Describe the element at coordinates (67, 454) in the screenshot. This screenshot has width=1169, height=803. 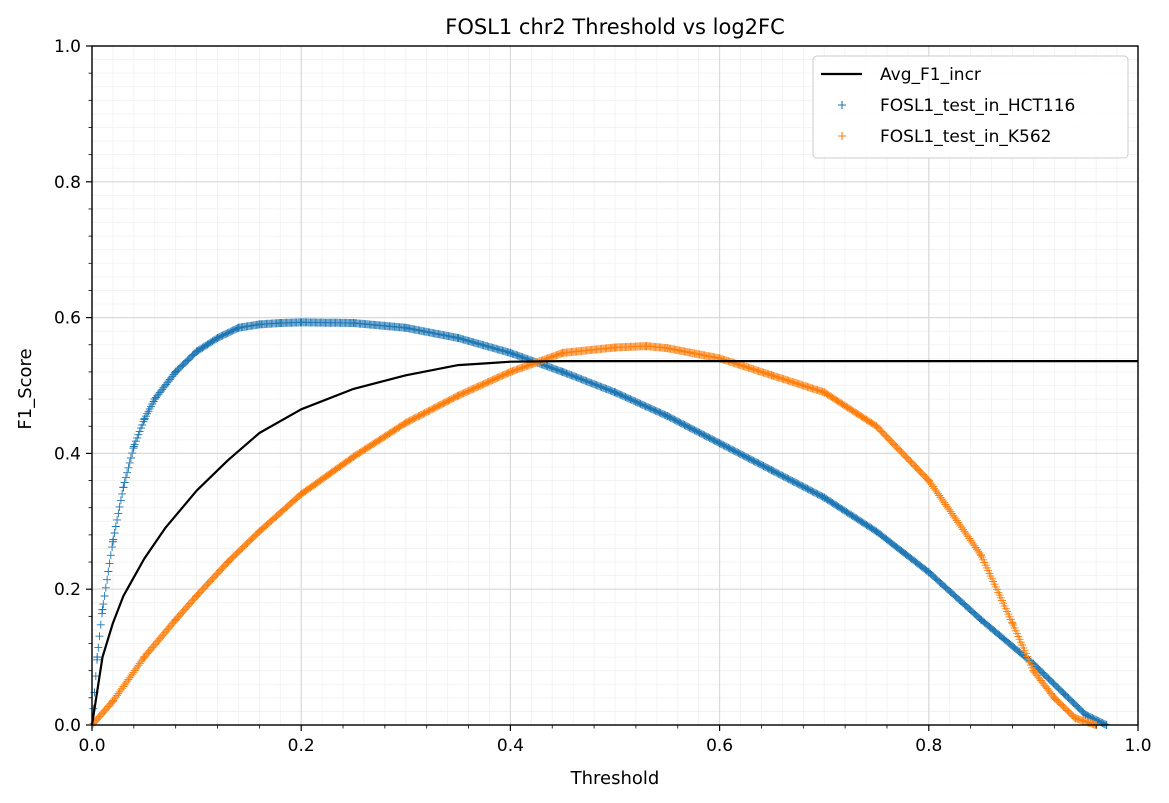
I see `y-tick-label: 0.4` at that location.